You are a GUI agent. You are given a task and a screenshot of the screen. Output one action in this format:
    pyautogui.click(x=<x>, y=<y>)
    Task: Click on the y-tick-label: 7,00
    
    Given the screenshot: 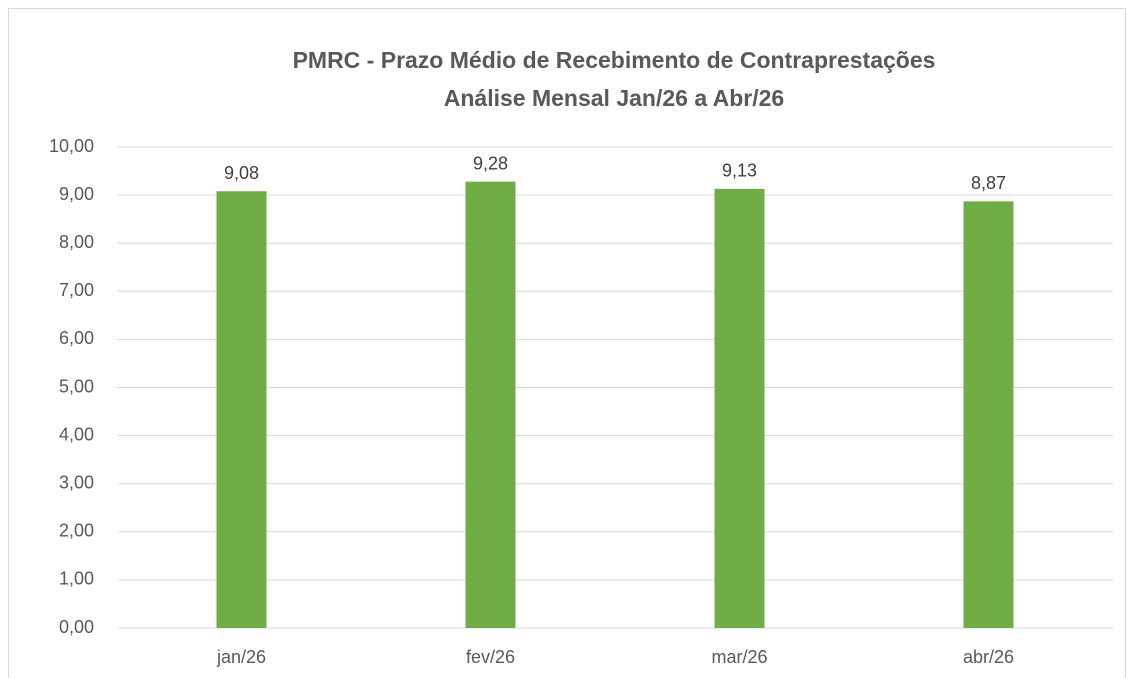 What is the action you would take?
    pyautogui.click(x=76, y=290)
    